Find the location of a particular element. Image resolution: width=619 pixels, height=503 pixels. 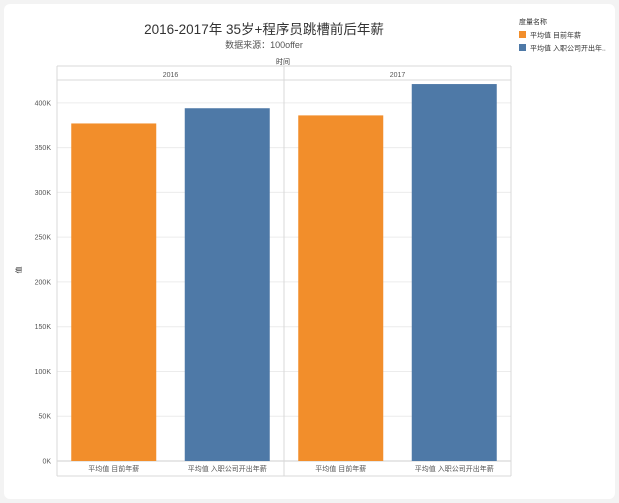

y-tick-label: 100K is located at coordinates (43, 372).